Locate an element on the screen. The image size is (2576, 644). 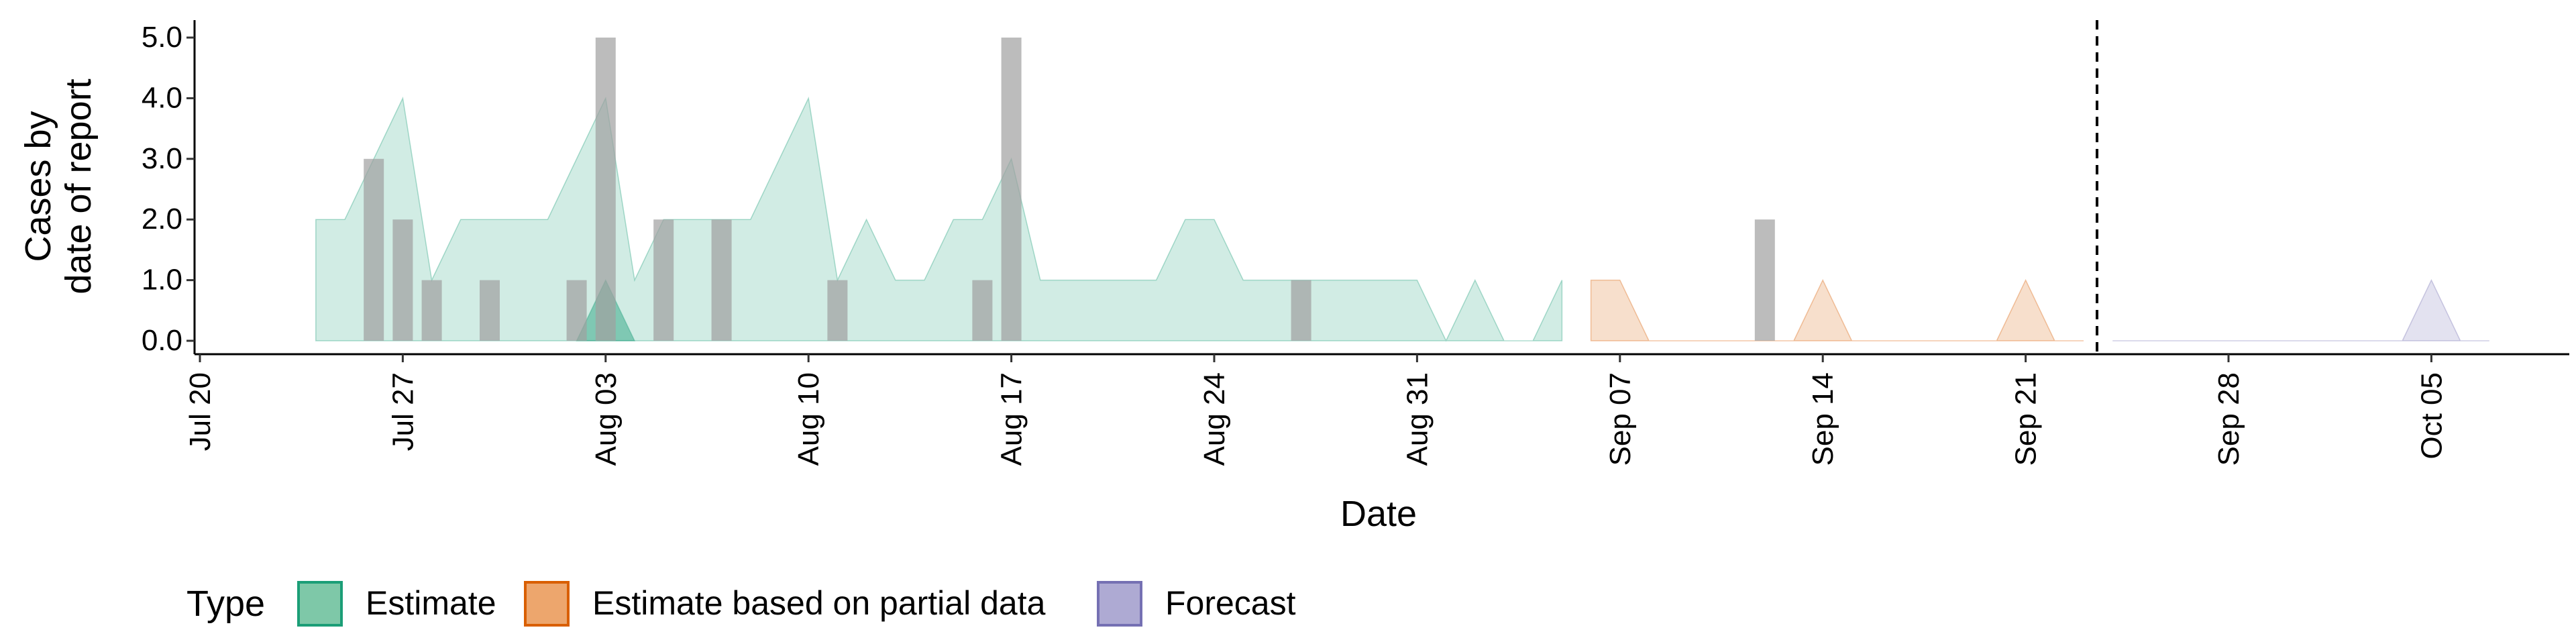
x-tick-label: Aug 03 is located at coordinates (606, 419).